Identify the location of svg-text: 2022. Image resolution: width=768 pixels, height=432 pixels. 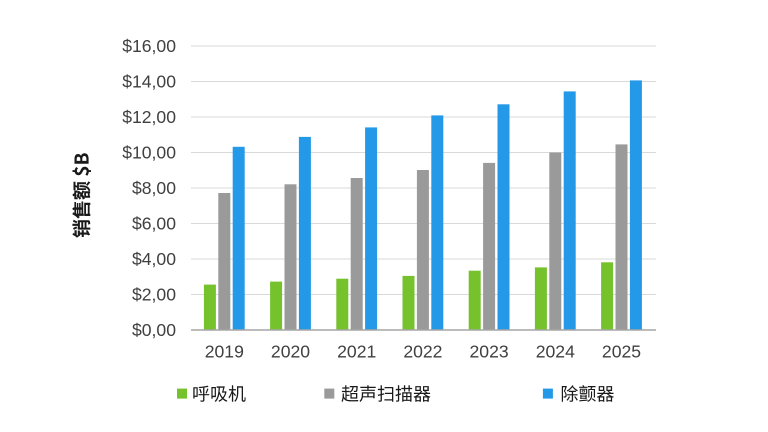
(422, 351).